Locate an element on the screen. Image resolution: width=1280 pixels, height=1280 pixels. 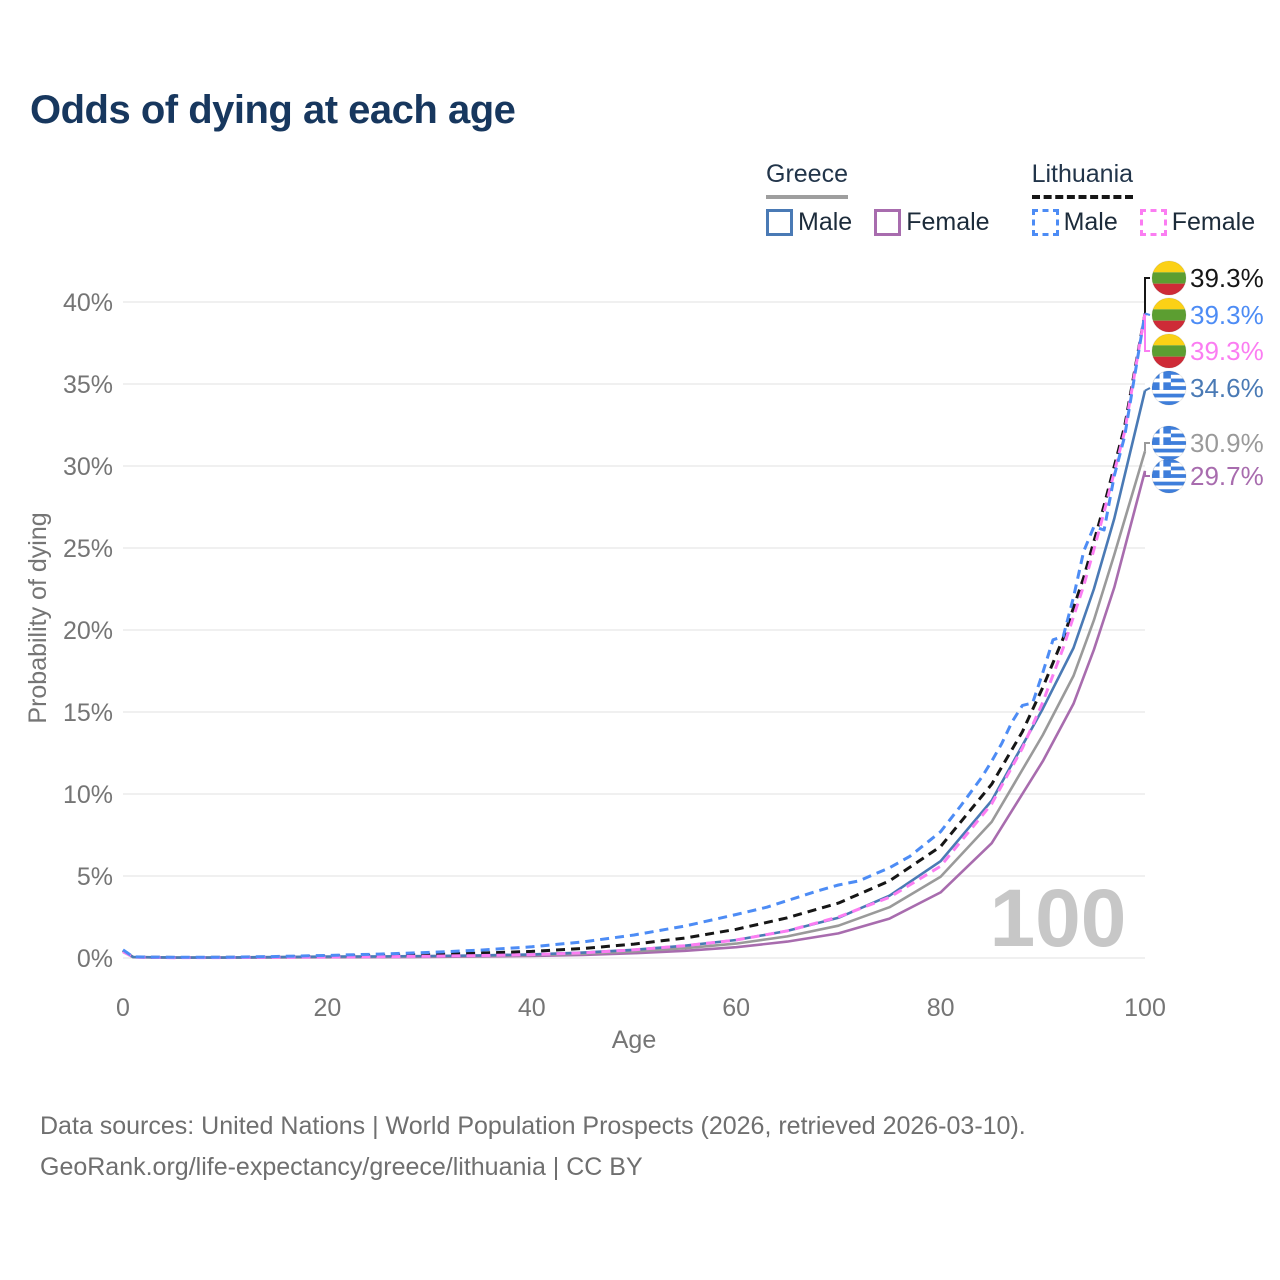
legend-item-lithuania-female: Female is located at coordinates (1197, 222).